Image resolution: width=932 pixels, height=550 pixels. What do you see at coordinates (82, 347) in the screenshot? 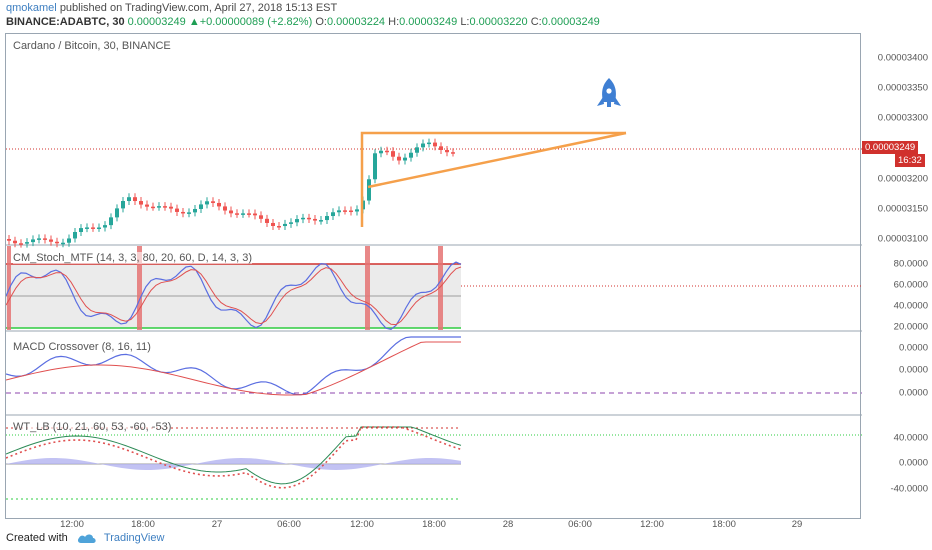
I see `macd-pane-title: MACD Crossover (8, 16, 11)` at bounding box center [82, 347].